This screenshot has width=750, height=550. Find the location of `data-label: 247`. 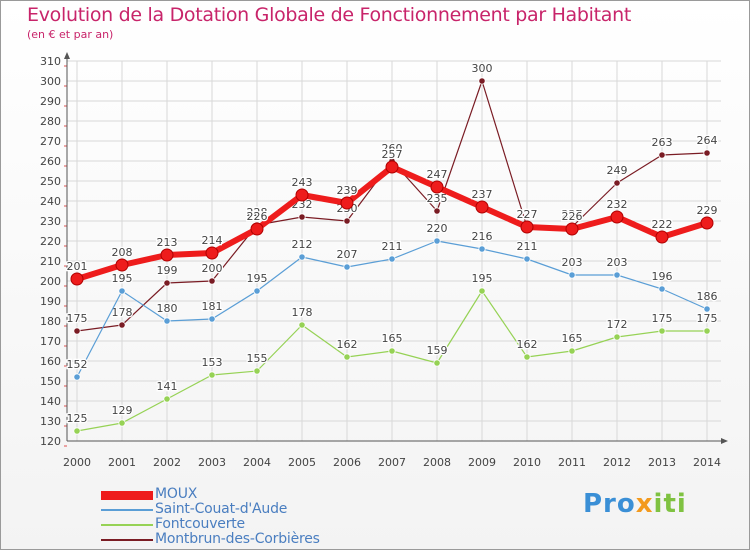

data-label: 247 is located at coordinates (437, 174).